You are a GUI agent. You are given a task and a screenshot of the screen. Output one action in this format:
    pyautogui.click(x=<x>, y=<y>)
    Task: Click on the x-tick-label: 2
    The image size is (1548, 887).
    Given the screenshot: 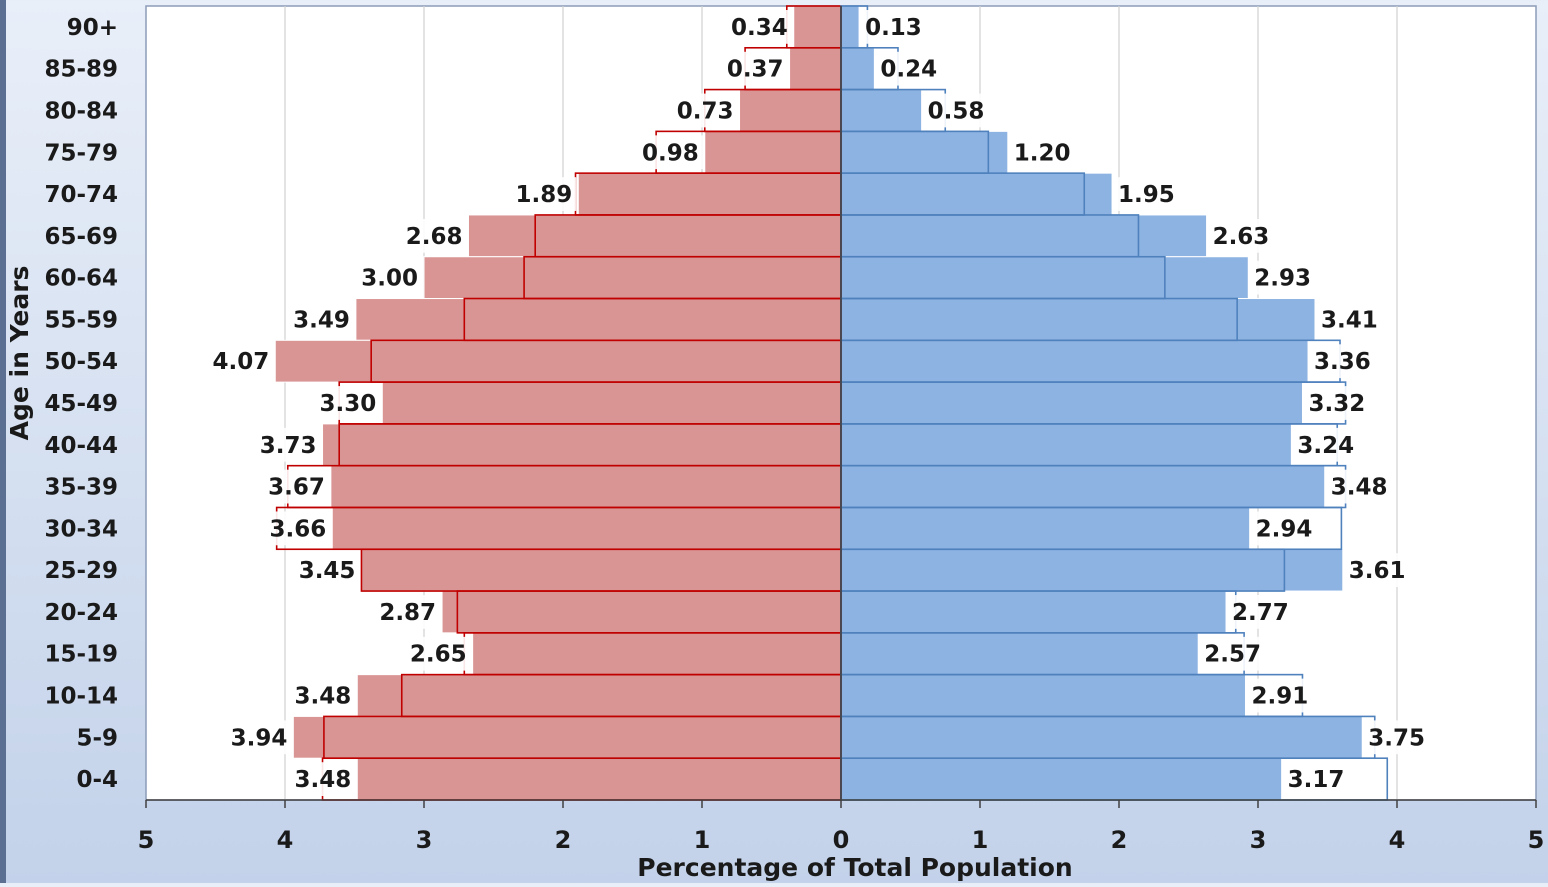 What is the action you would take?
    pyautogui.click(x=563, y=840)
    